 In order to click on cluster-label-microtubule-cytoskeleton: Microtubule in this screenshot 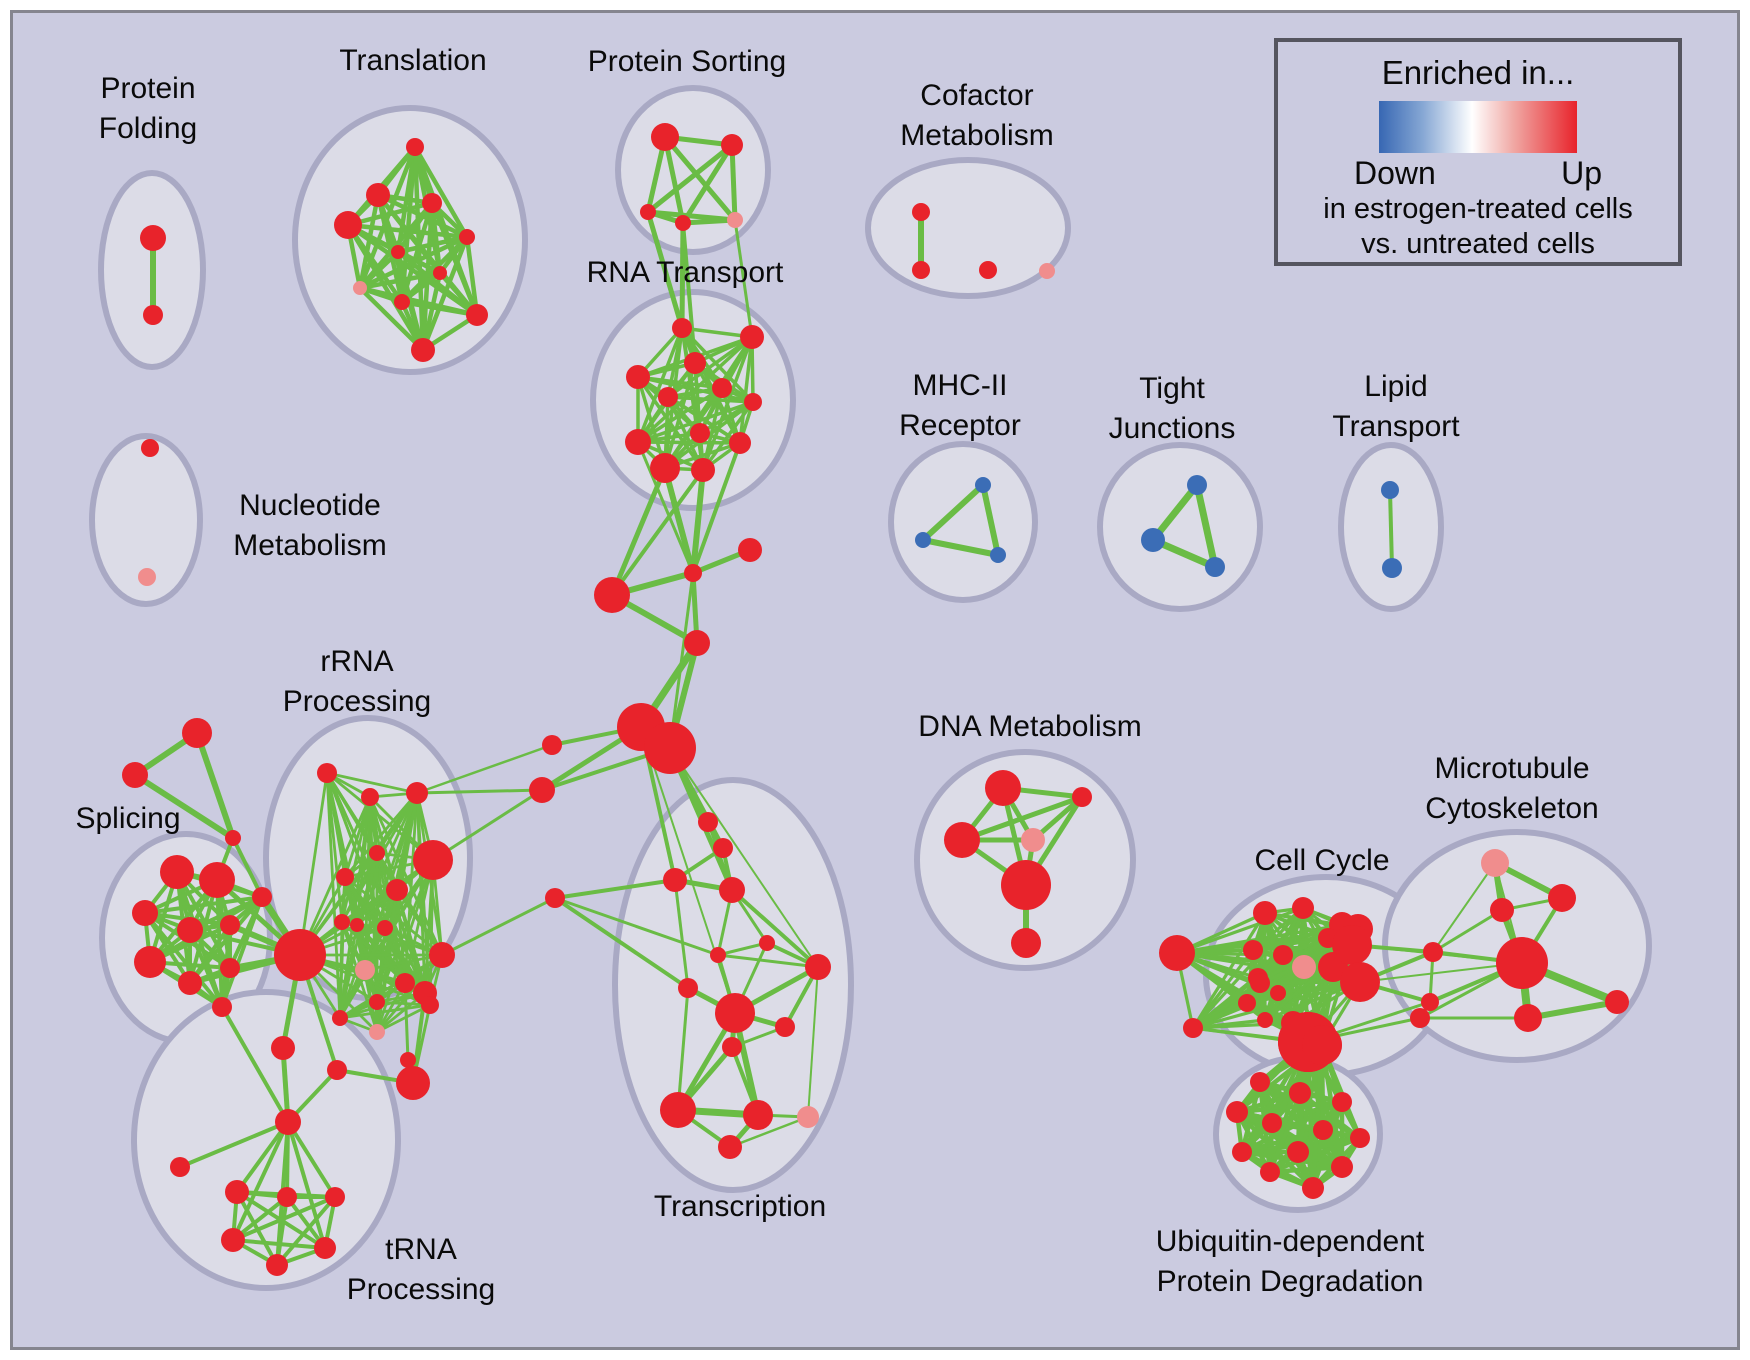, I will do `click(1511, 768)`.